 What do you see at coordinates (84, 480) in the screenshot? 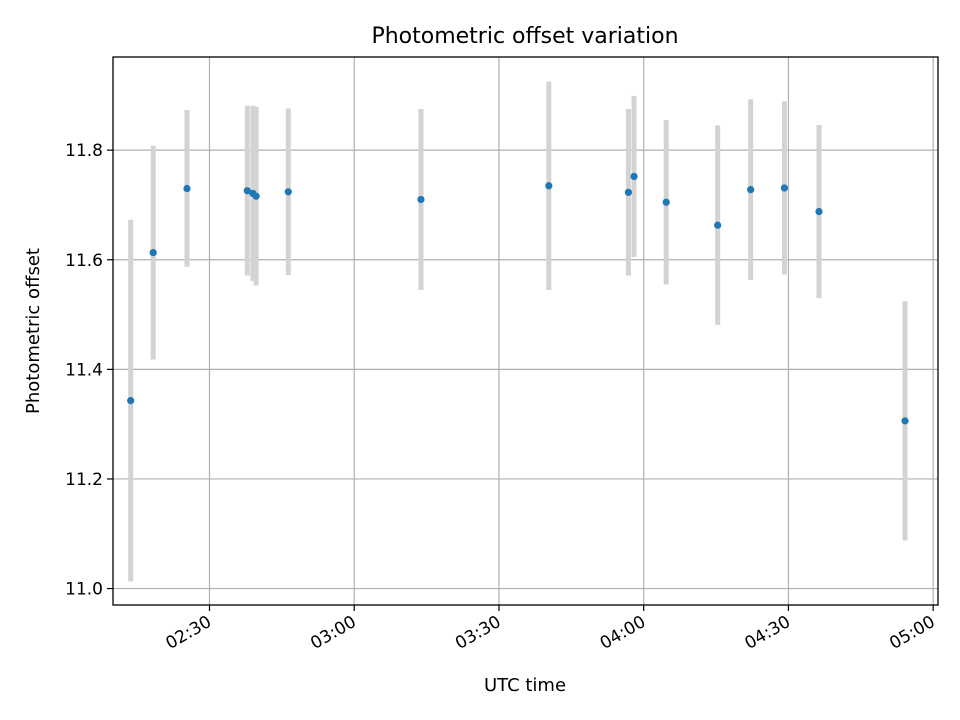
I see `y-tick-label: 11.2` at bounding box center [84, 480].